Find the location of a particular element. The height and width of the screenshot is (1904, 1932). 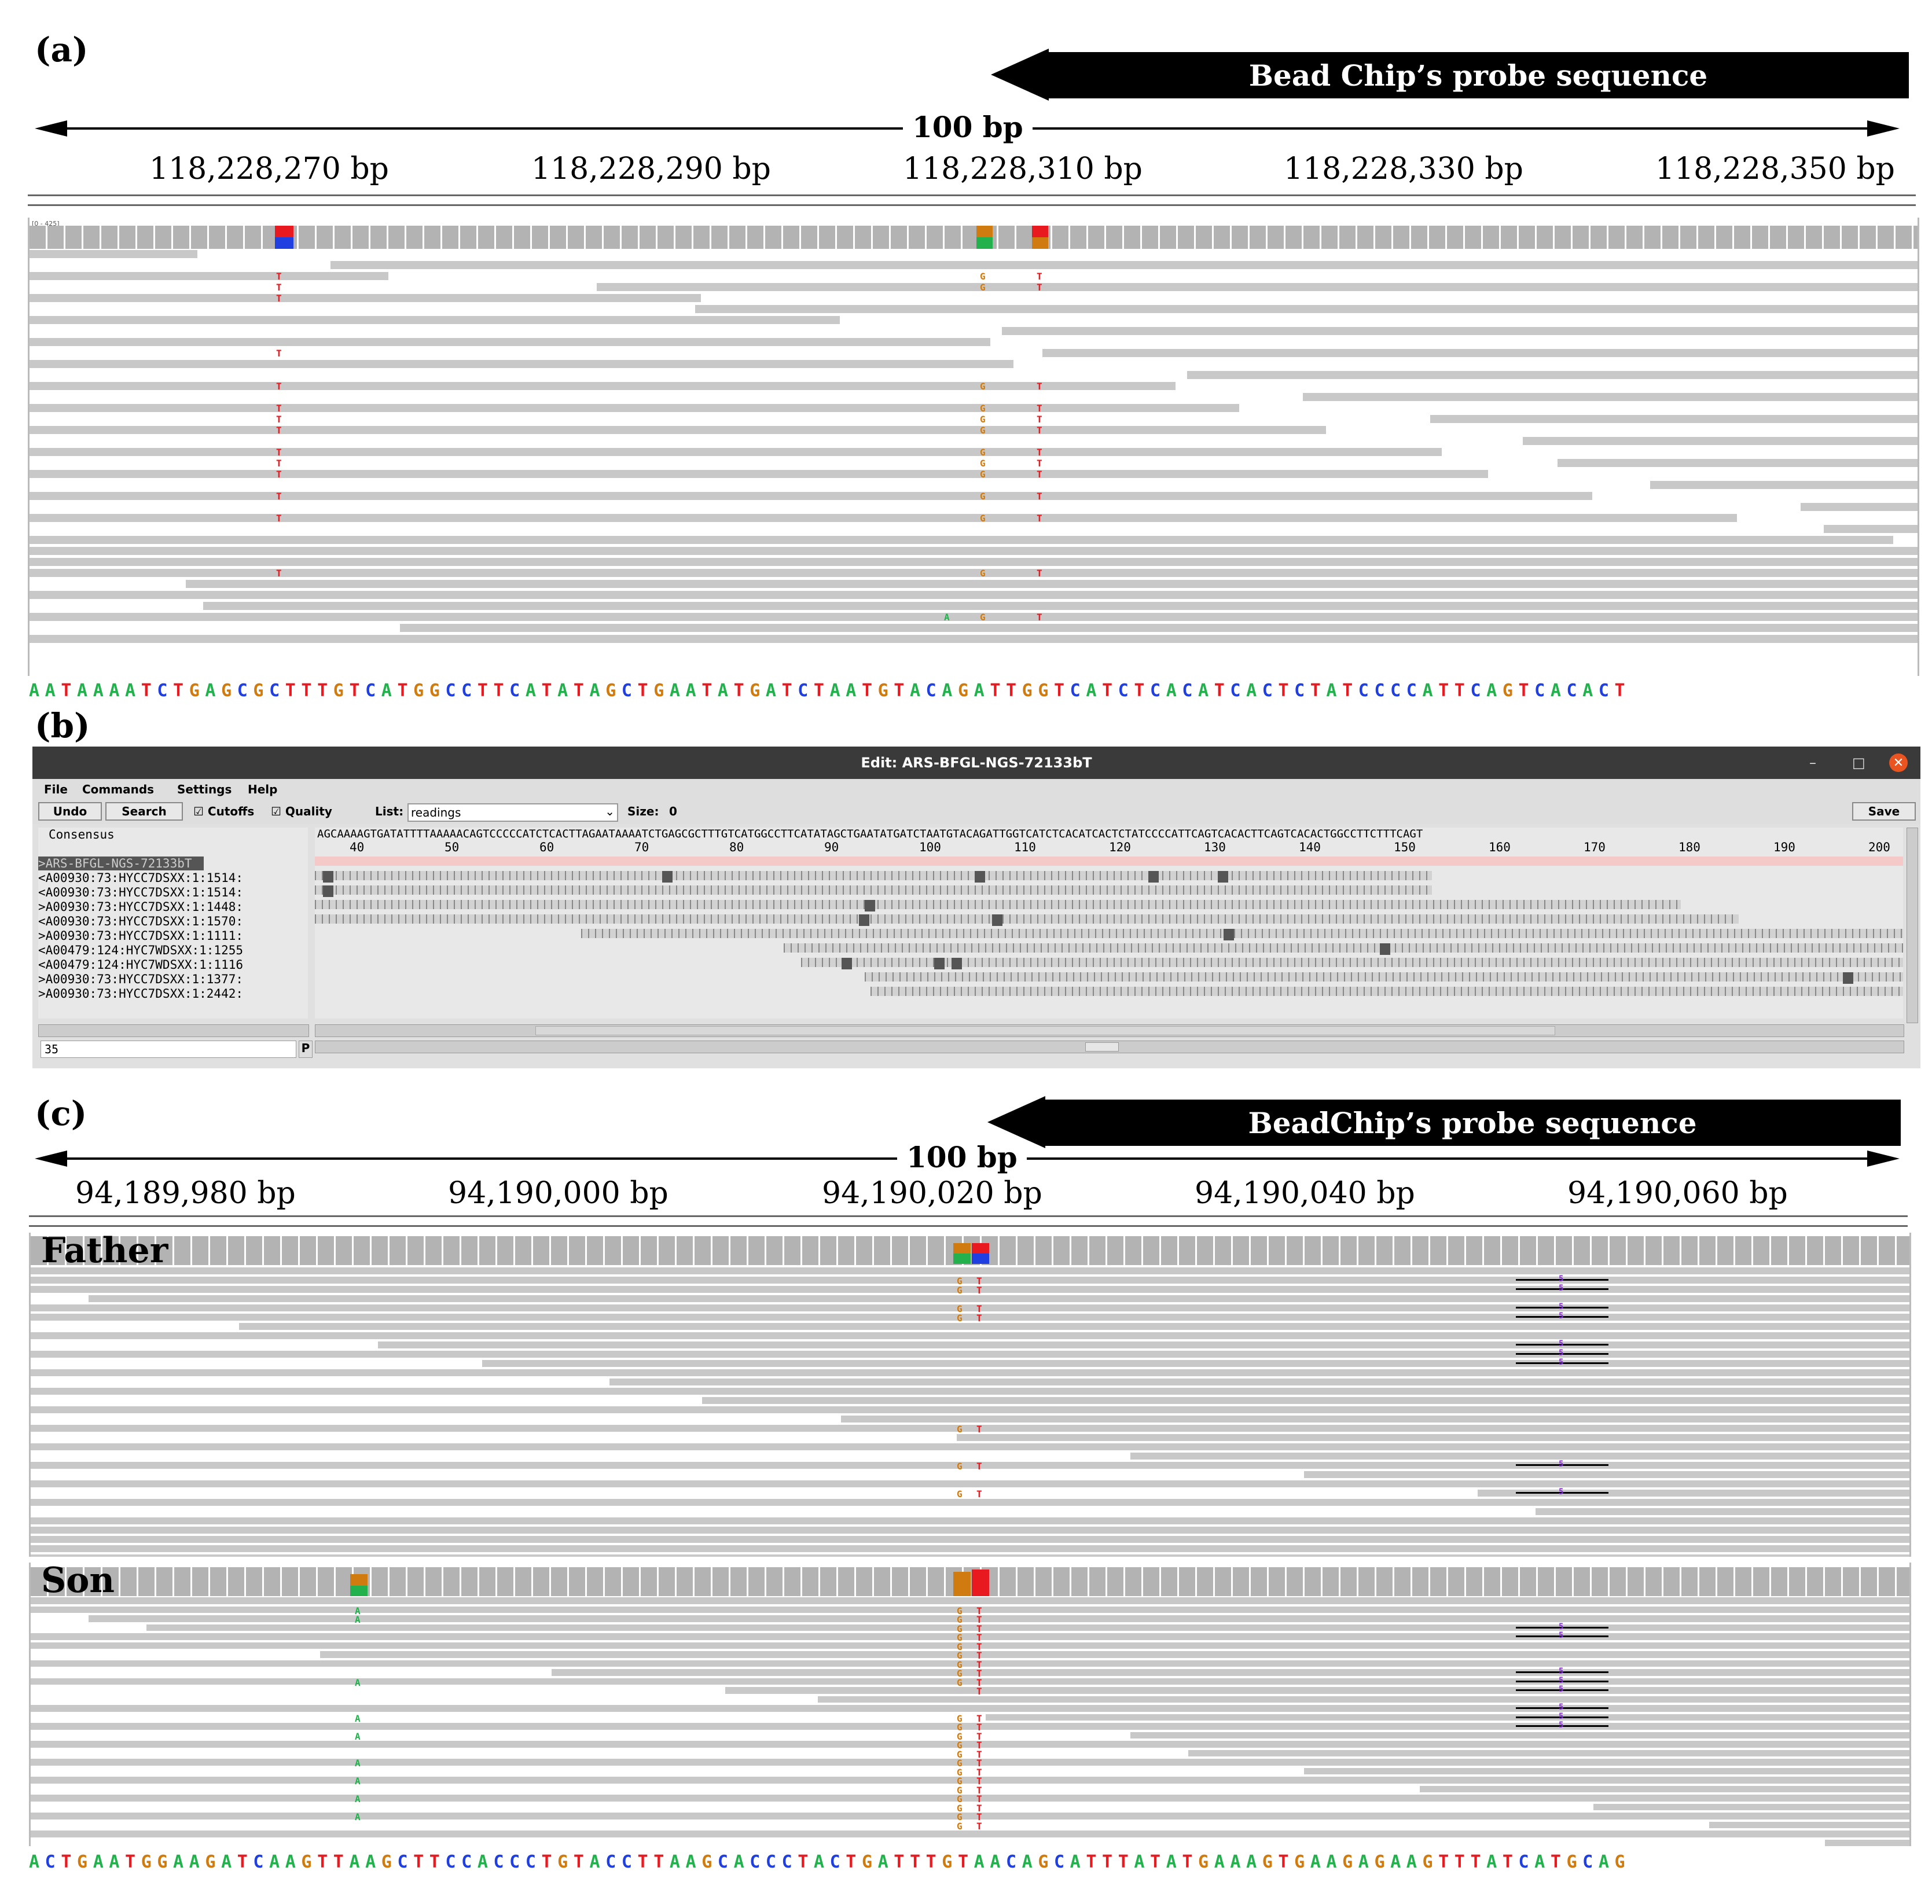

vertical-scrollbar is located at coordinates (1912, 925).